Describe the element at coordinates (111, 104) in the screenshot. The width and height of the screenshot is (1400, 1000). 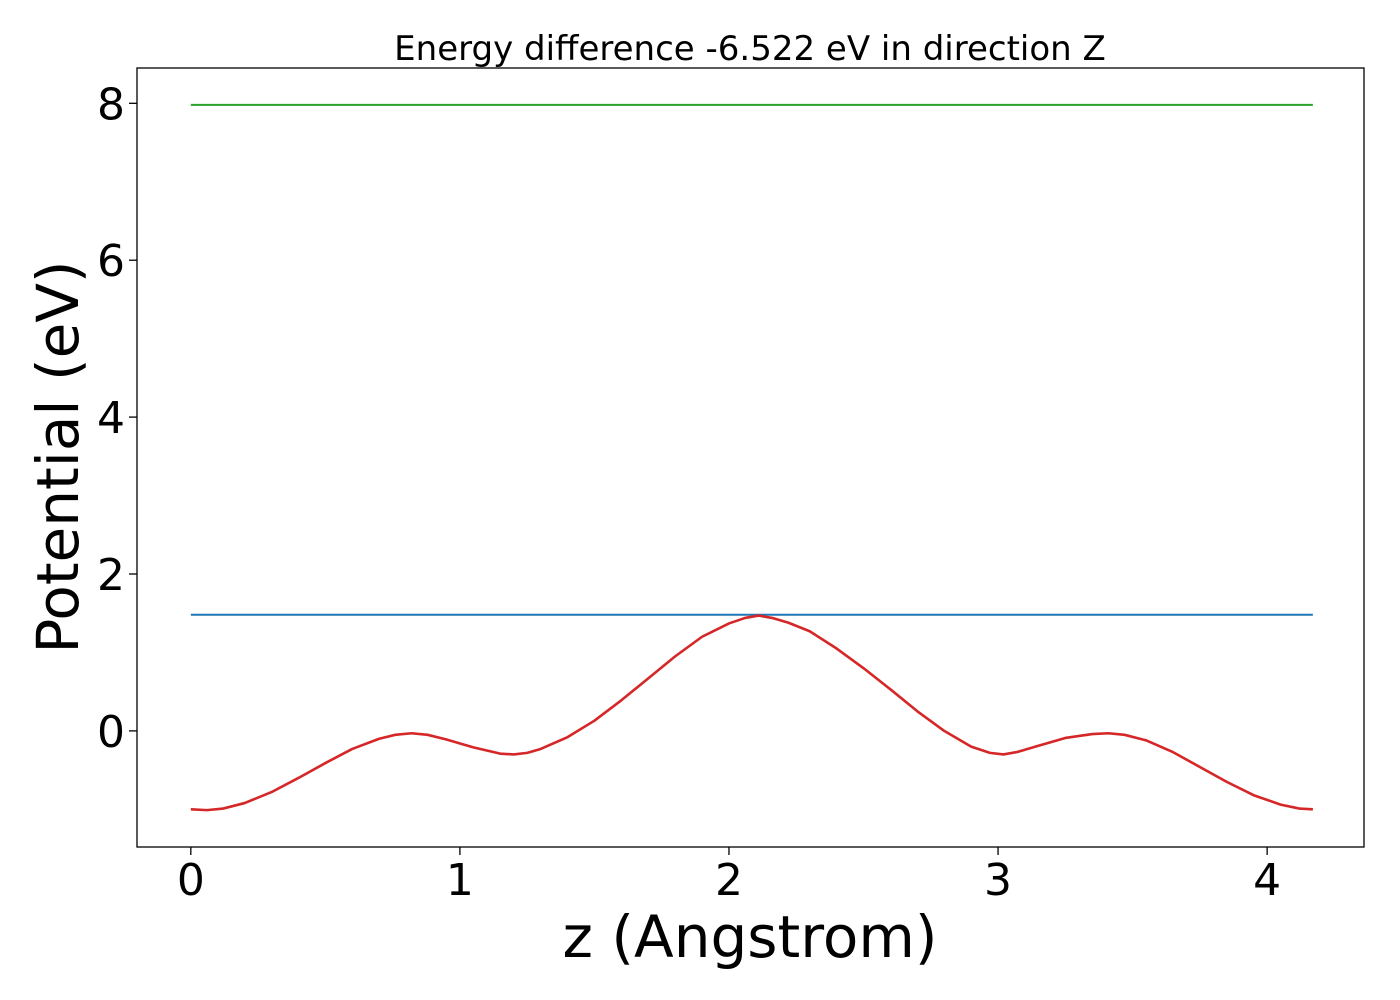
I see `y-tick-label: 8` at that location.